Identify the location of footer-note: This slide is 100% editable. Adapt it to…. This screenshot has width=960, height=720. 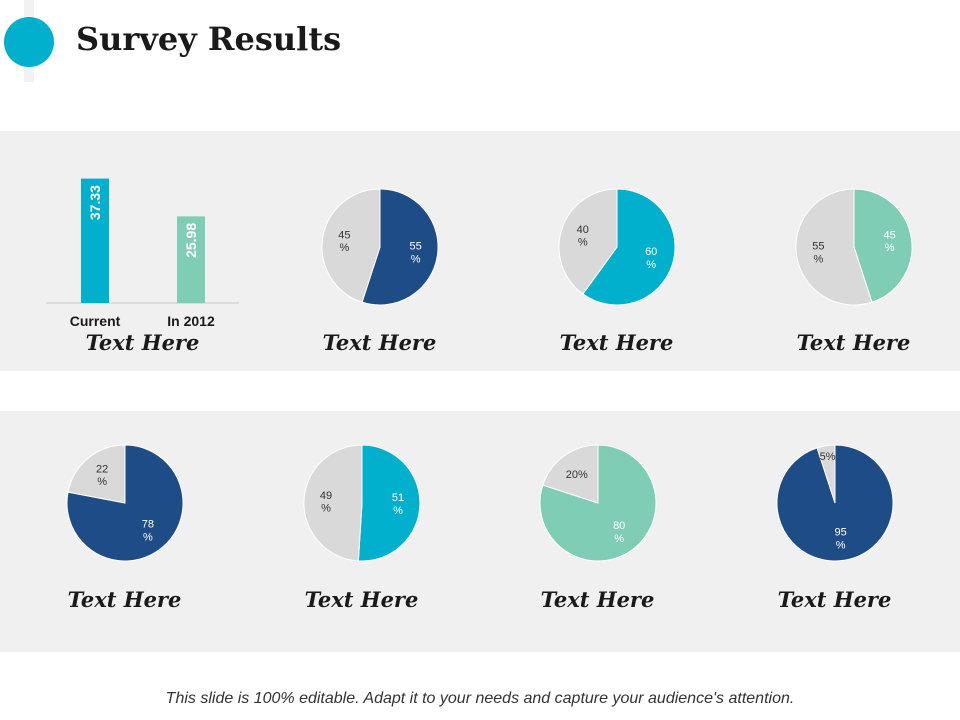
(480, 698).